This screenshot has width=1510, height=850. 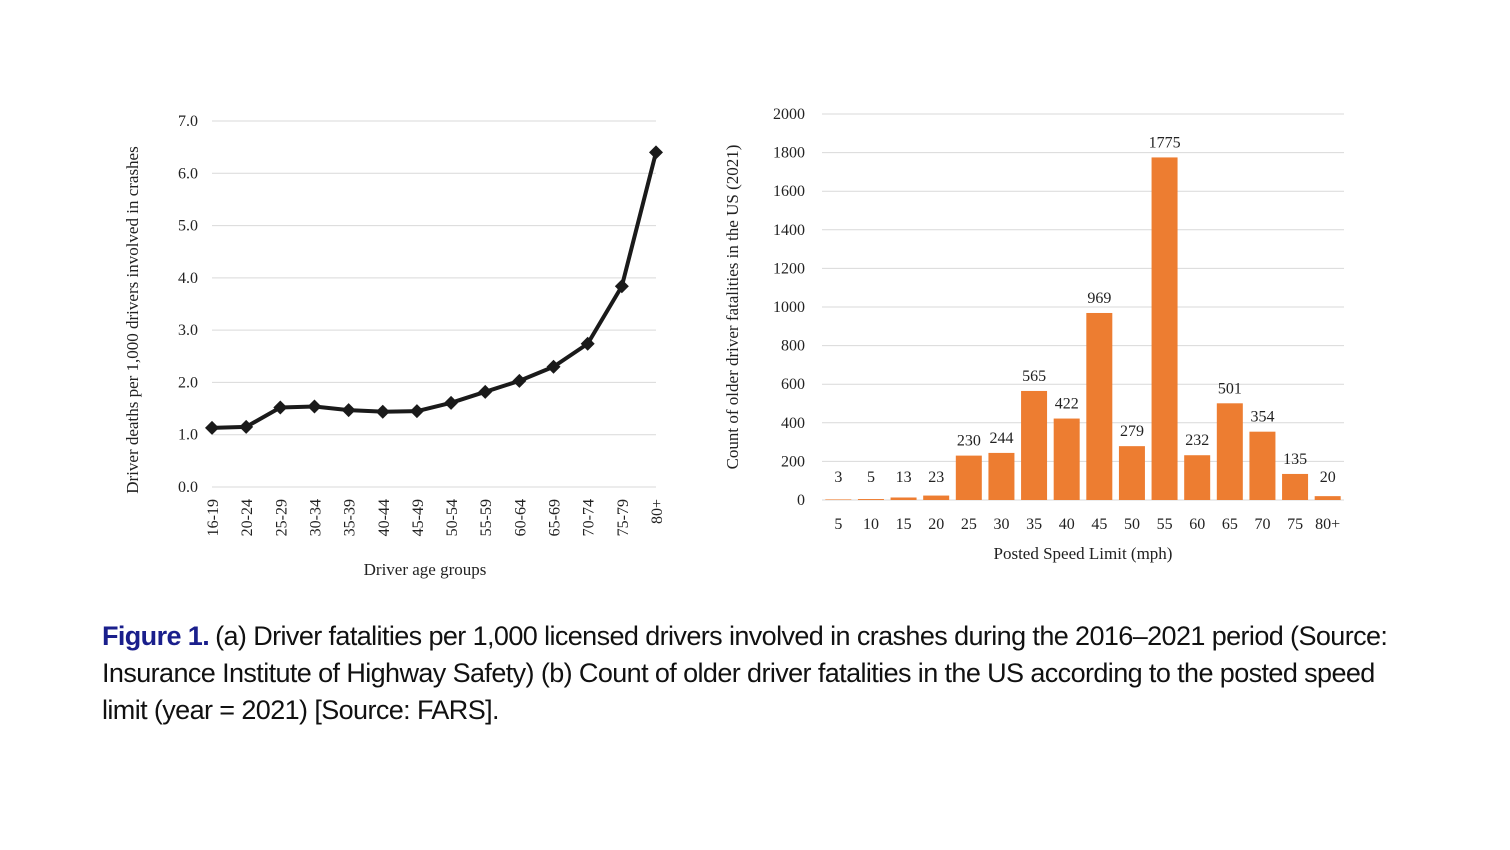 I want to click on y-tick-label: 1600, so click(x=789, y=191).